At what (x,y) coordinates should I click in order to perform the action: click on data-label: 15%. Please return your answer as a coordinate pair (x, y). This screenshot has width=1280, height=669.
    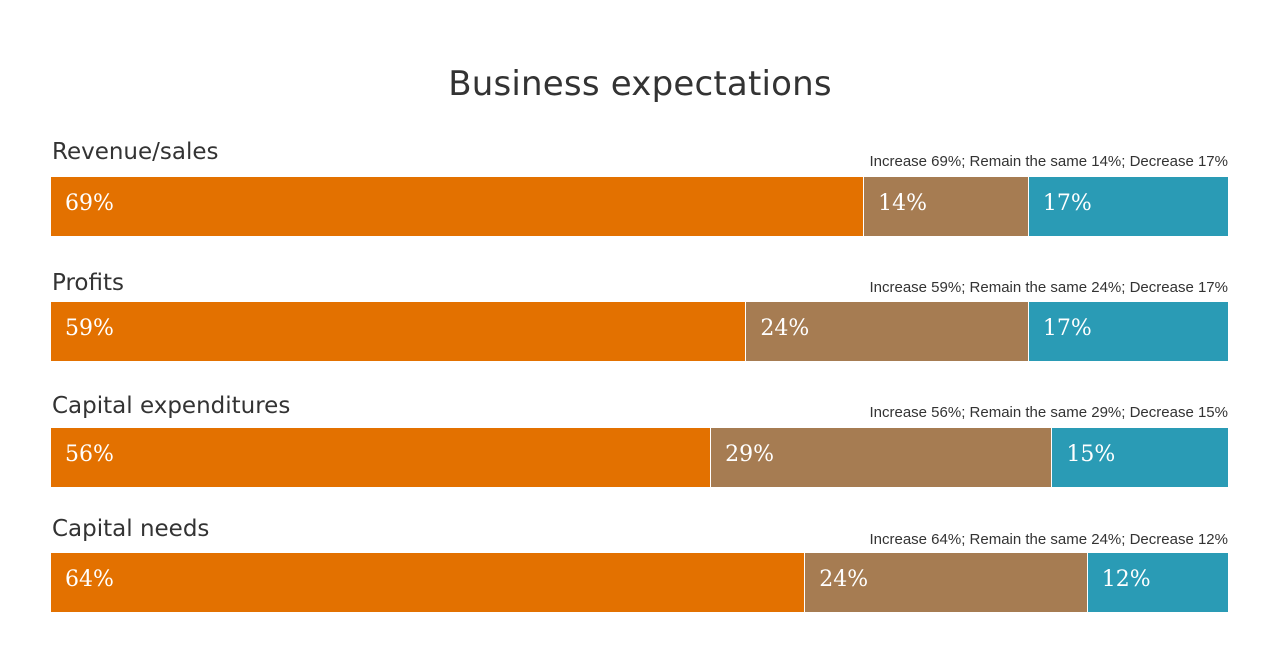
    Looking at the image, I should click on (1091, 454).